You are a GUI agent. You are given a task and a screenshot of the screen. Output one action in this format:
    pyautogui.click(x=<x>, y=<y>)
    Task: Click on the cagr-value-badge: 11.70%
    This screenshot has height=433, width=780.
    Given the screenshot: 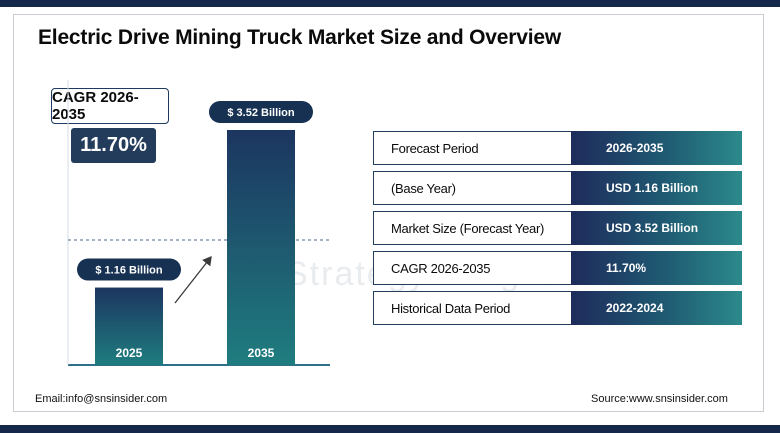 What is the action you would take?
    pyautogui.click(x=113, y=145)
    